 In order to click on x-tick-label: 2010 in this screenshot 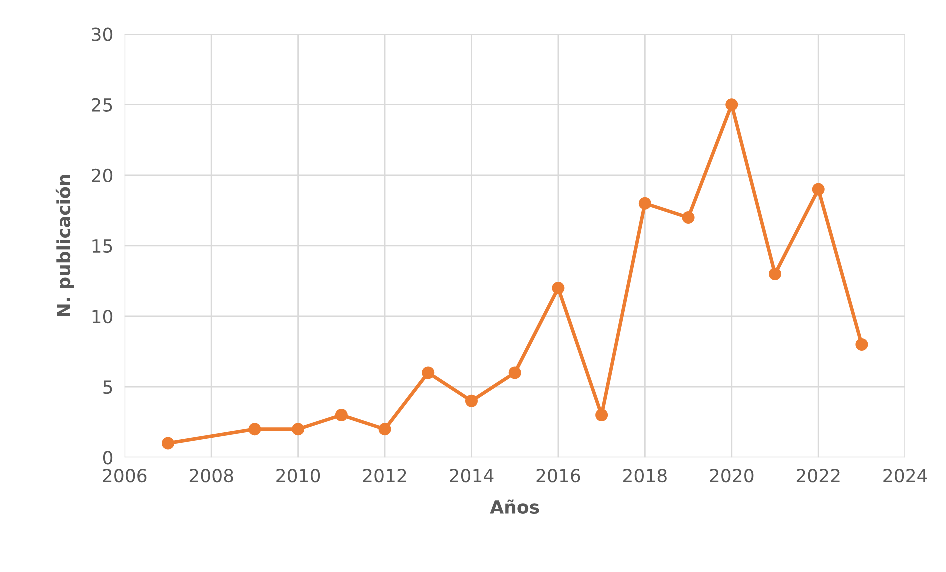, I will do `click(298, 476)`.